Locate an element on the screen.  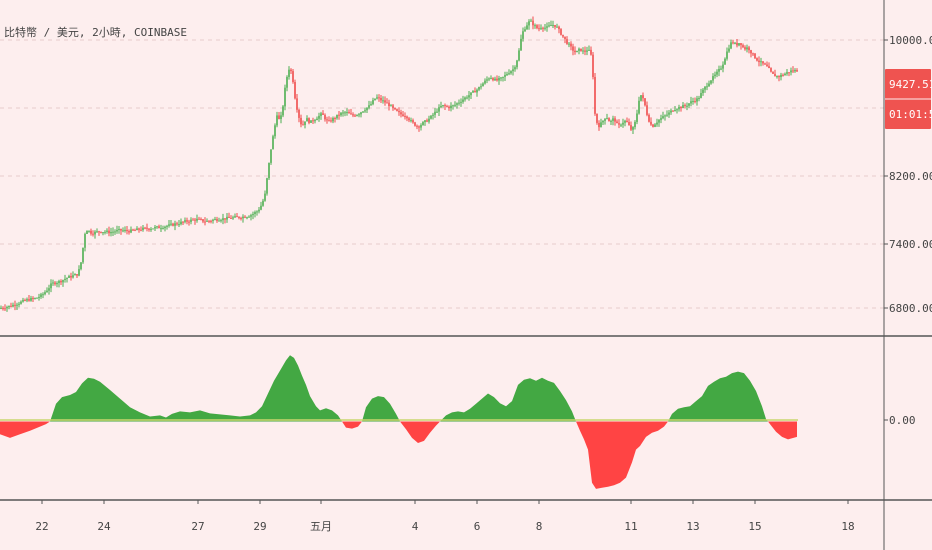
time-tick: 24 is located at coordinates (104, 516).